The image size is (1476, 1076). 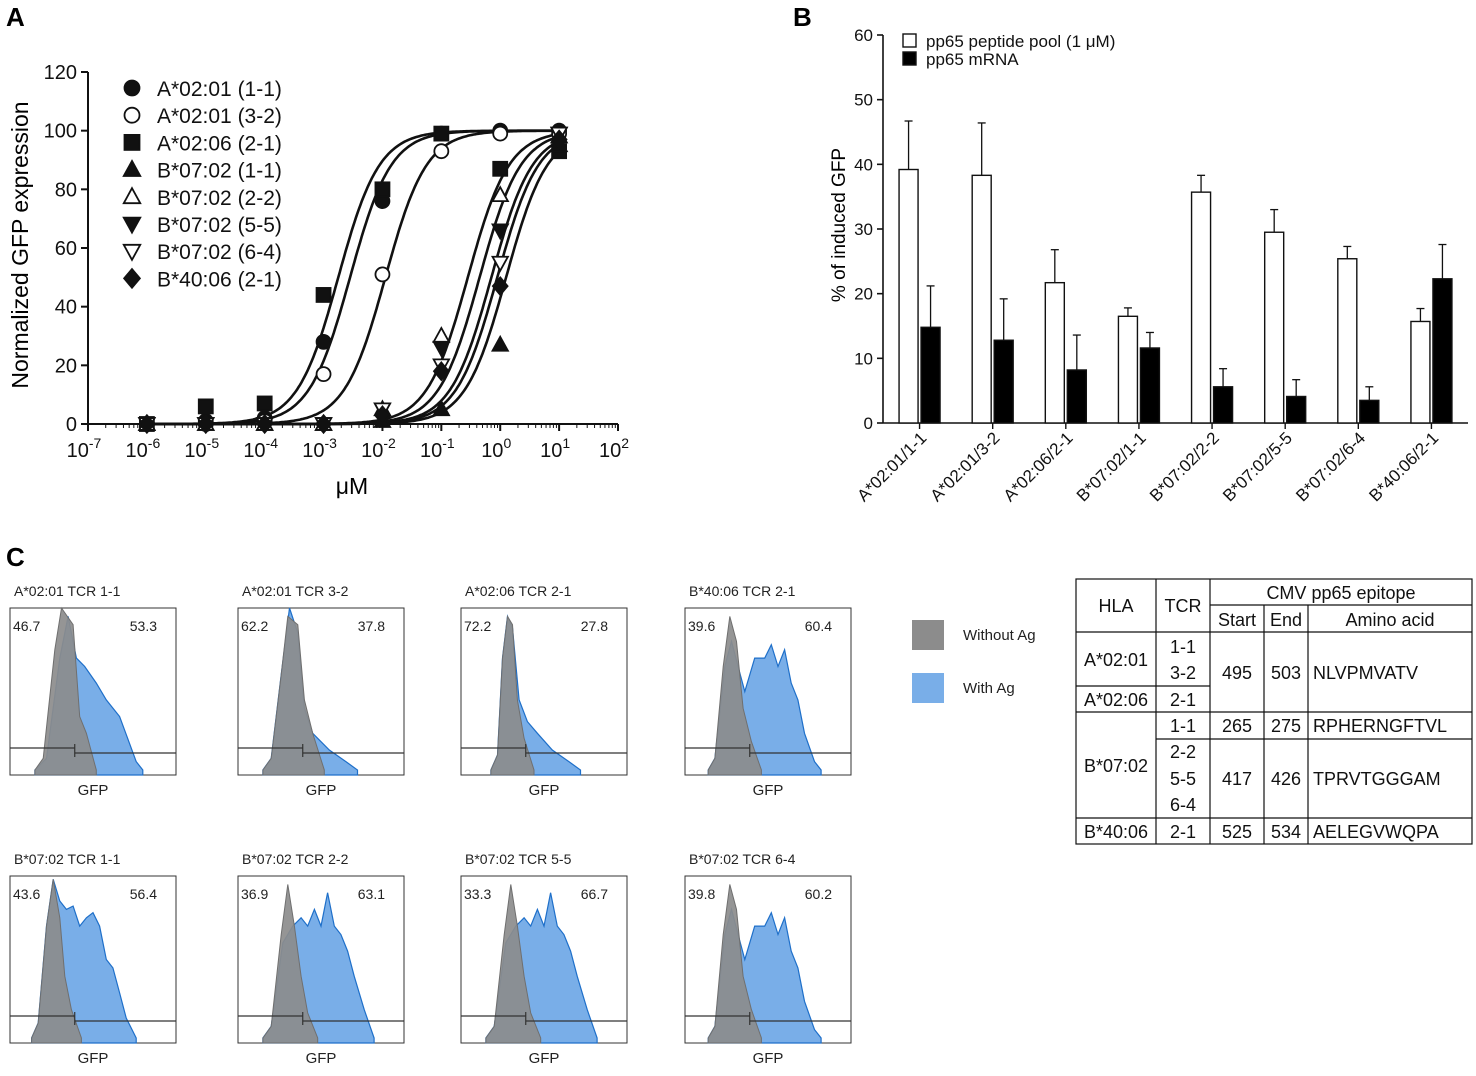 I want to click on panel-b-x-tick-label: B*07:02/5-5, so click(x=1257, y=466).